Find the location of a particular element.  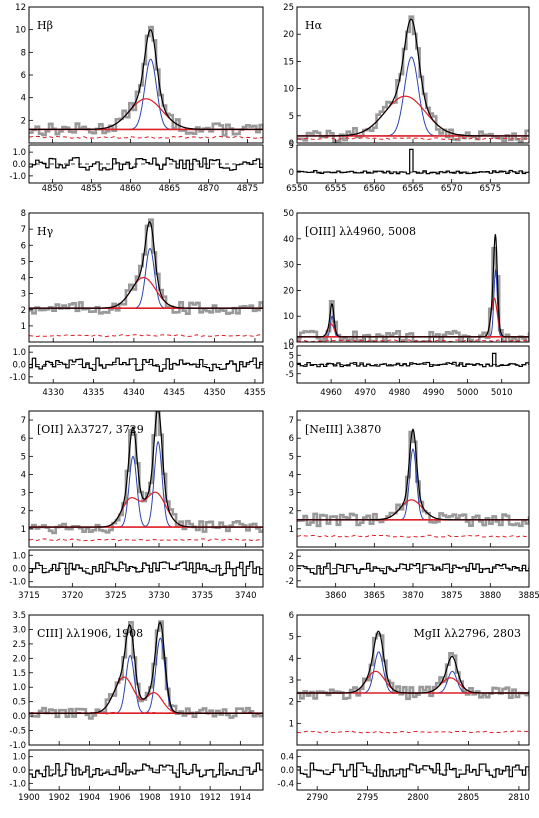

x-tick-label: 6565 is located at coordinates (413, 189).